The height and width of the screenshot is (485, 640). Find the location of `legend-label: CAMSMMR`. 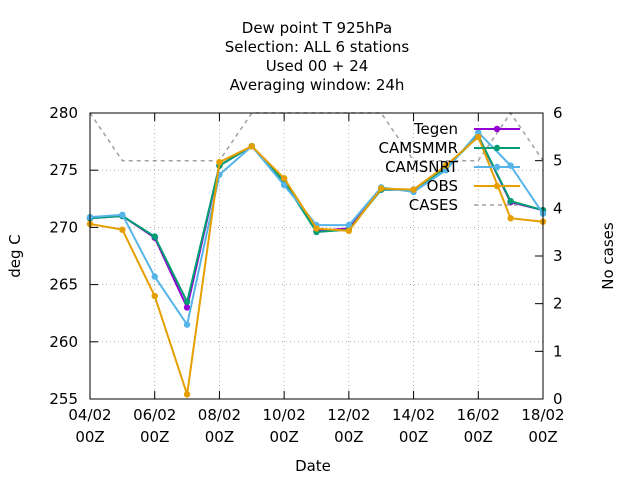

legend-label: CAMSMMR is located at coordinates (418, 148).